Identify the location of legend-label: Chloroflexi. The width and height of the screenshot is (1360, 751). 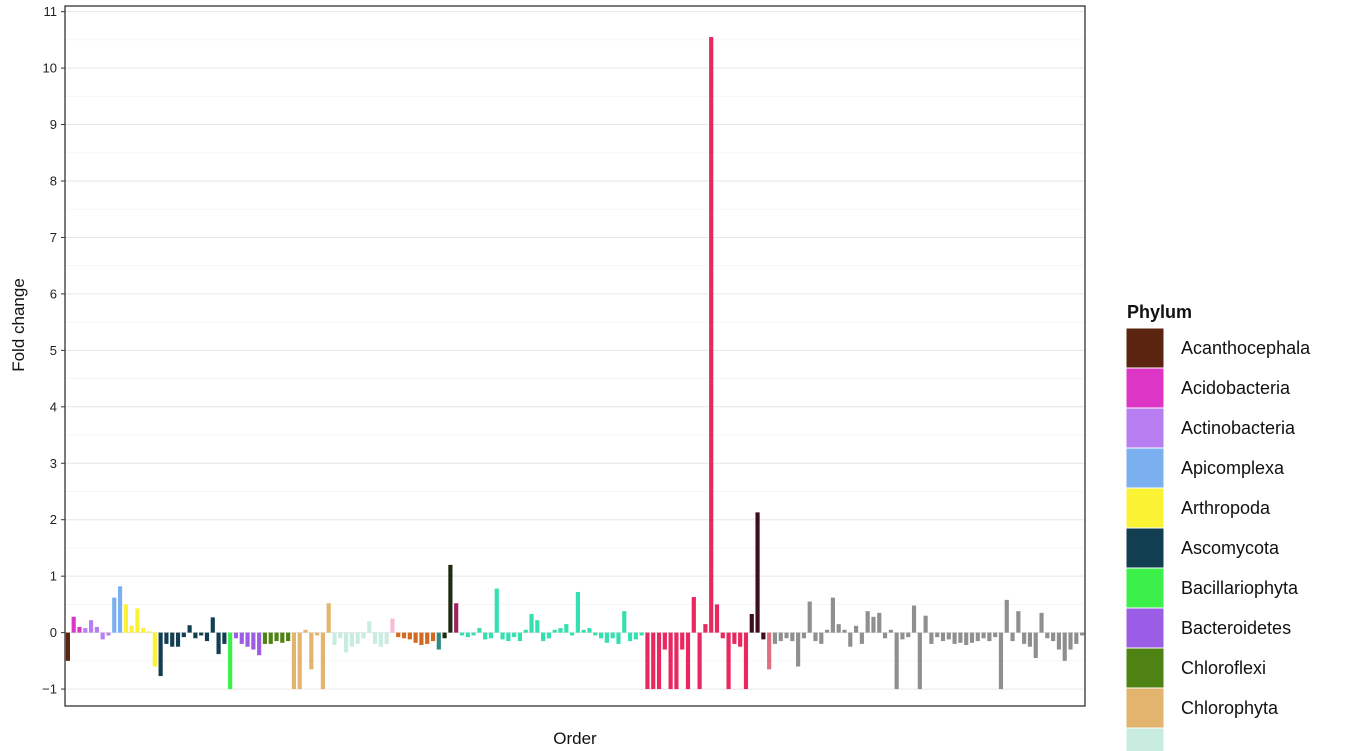
(1223, 668).